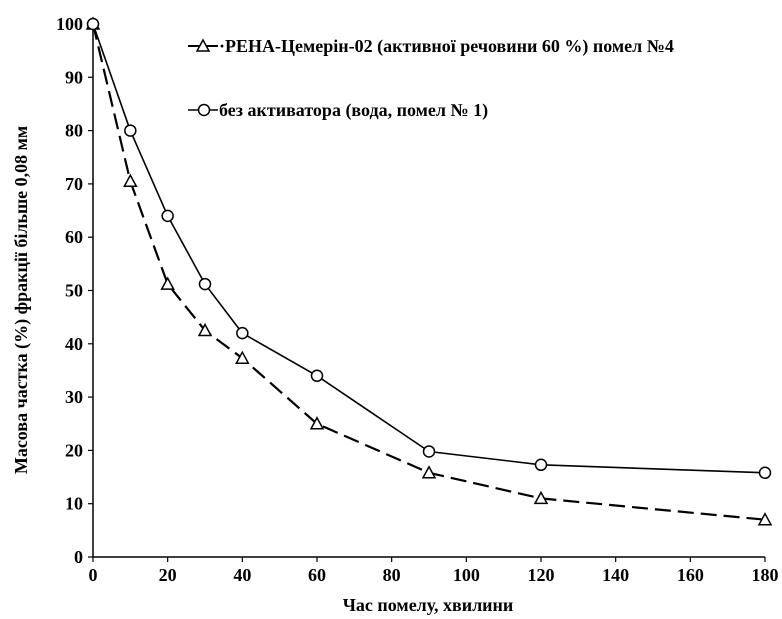 This screenshot has height=619, width=782. I want to click on y-tick-label: 70, so click(74, 184).